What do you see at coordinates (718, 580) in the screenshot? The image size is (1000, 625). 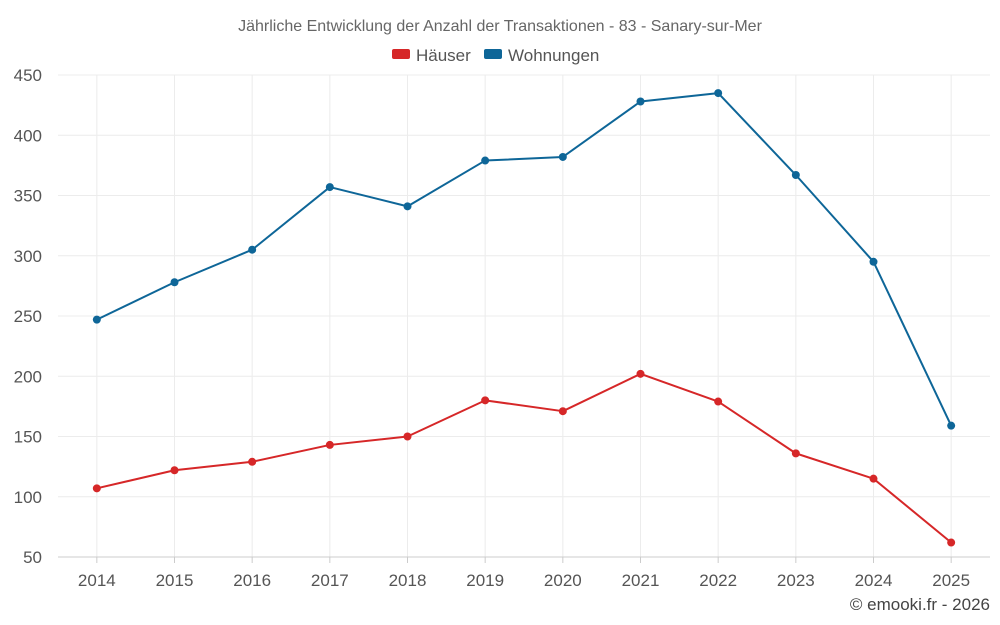 I see `x-tick-label: 2022` at bounding box center [718, 580].